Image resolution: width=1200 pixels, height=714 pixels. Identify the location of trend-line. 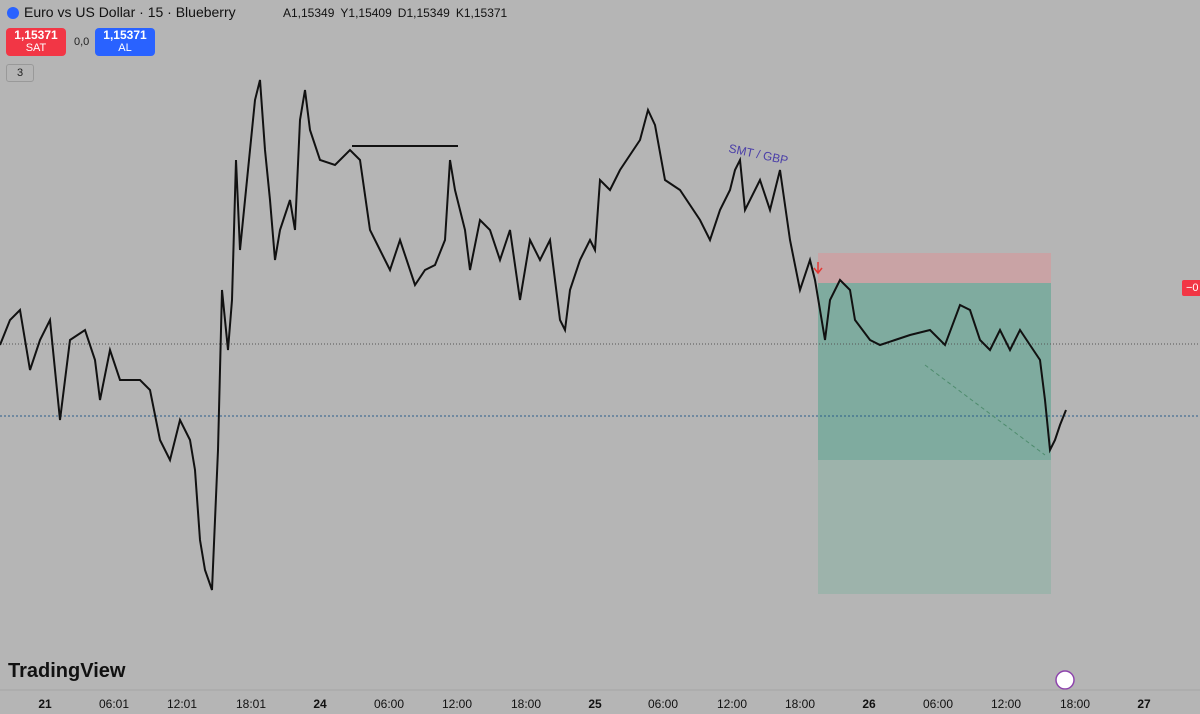
(985, 410).